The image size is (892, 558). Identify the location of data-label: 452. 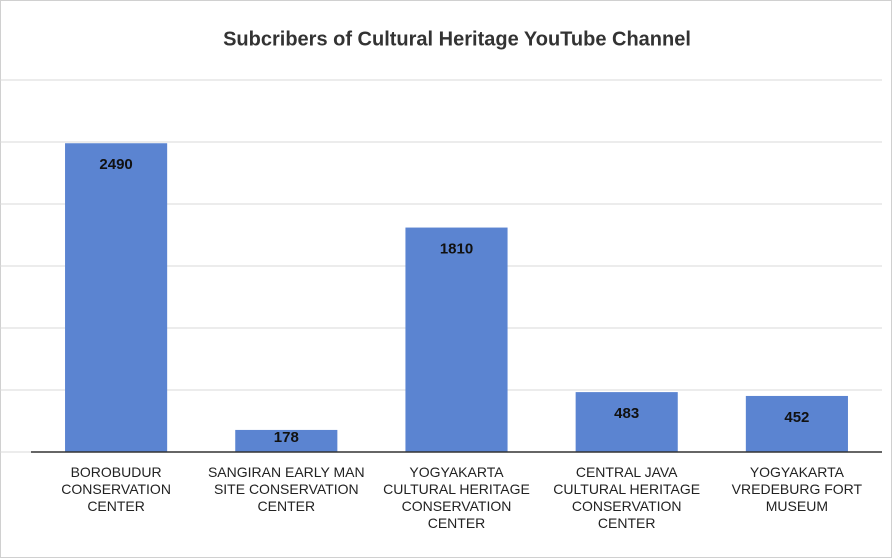
(796, 417).